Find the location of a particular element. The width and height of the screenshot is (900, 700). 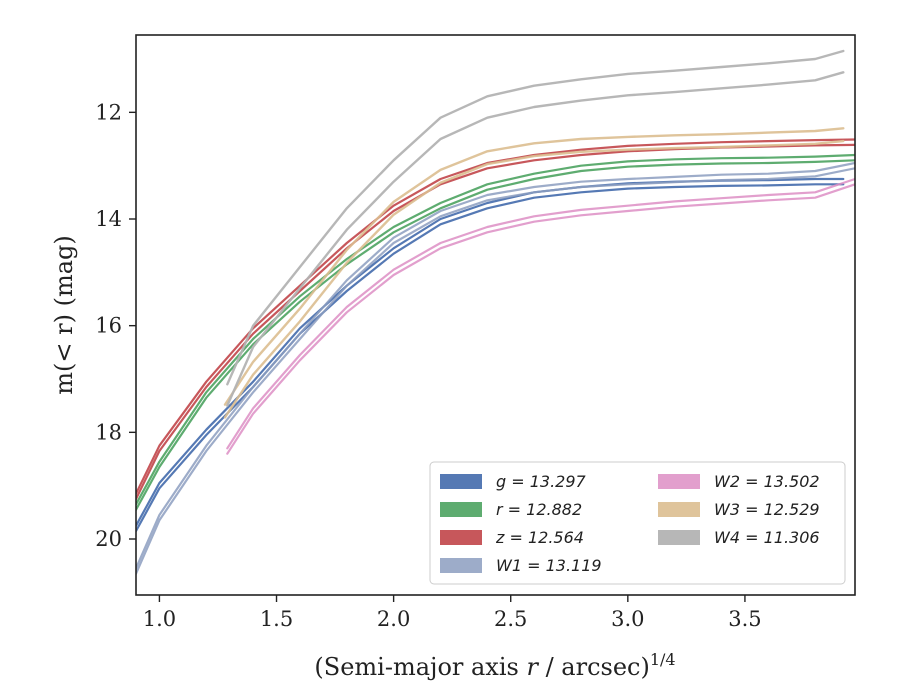

y-axis: 12 14 16 18 20 is located at coordinates (115, 325).